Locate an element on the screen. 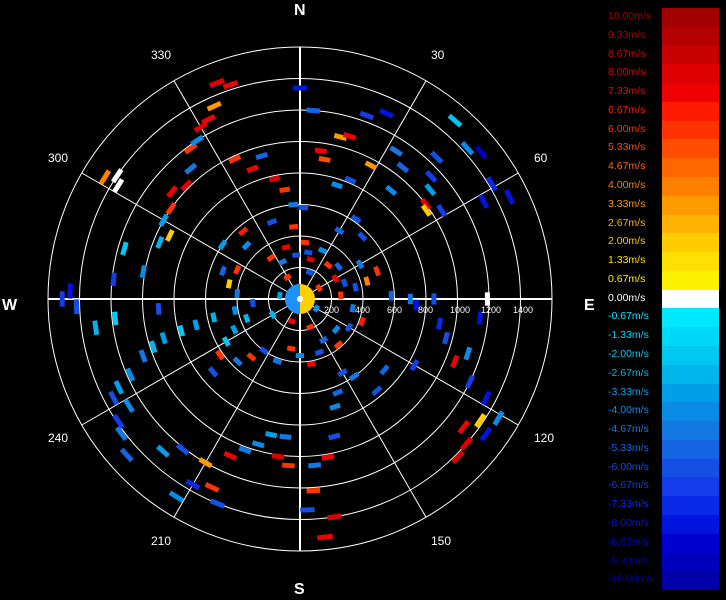  legend-entry: 2.67m/s is located at coordinates (662, 224).